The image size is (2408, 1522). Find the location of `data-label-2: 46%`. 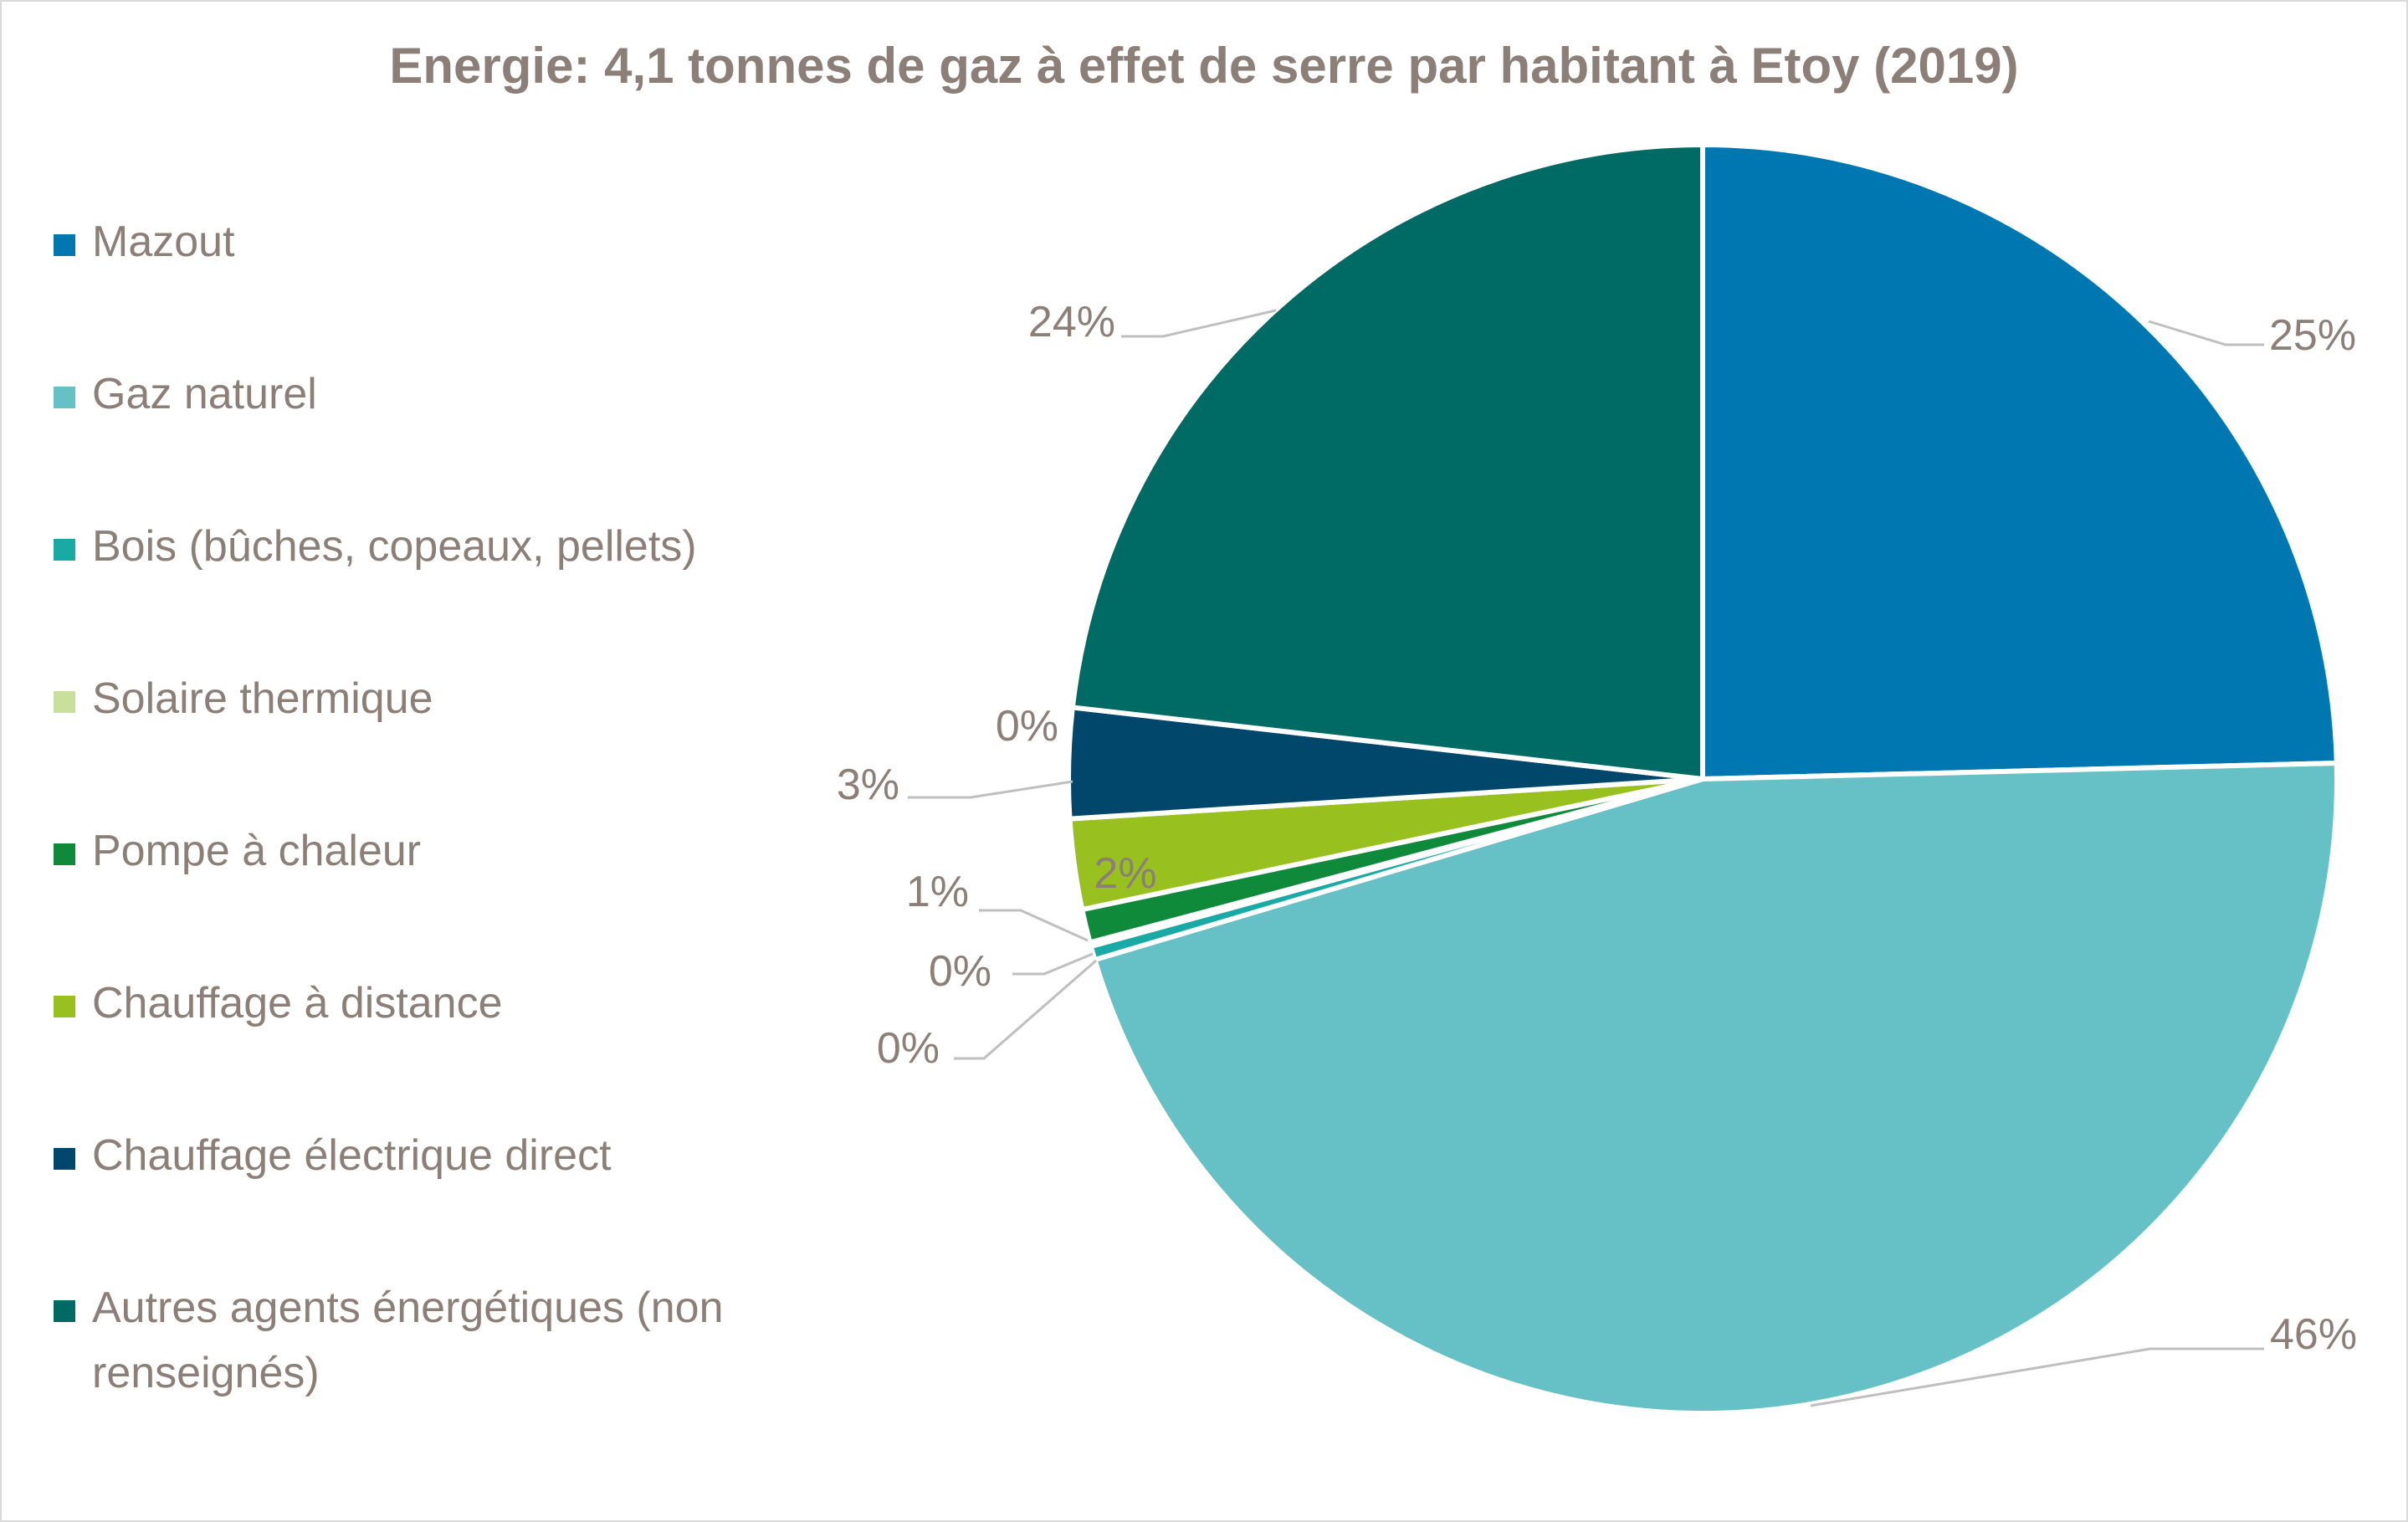

data-label-2: 46% is located at coordinates (2313, 1334).